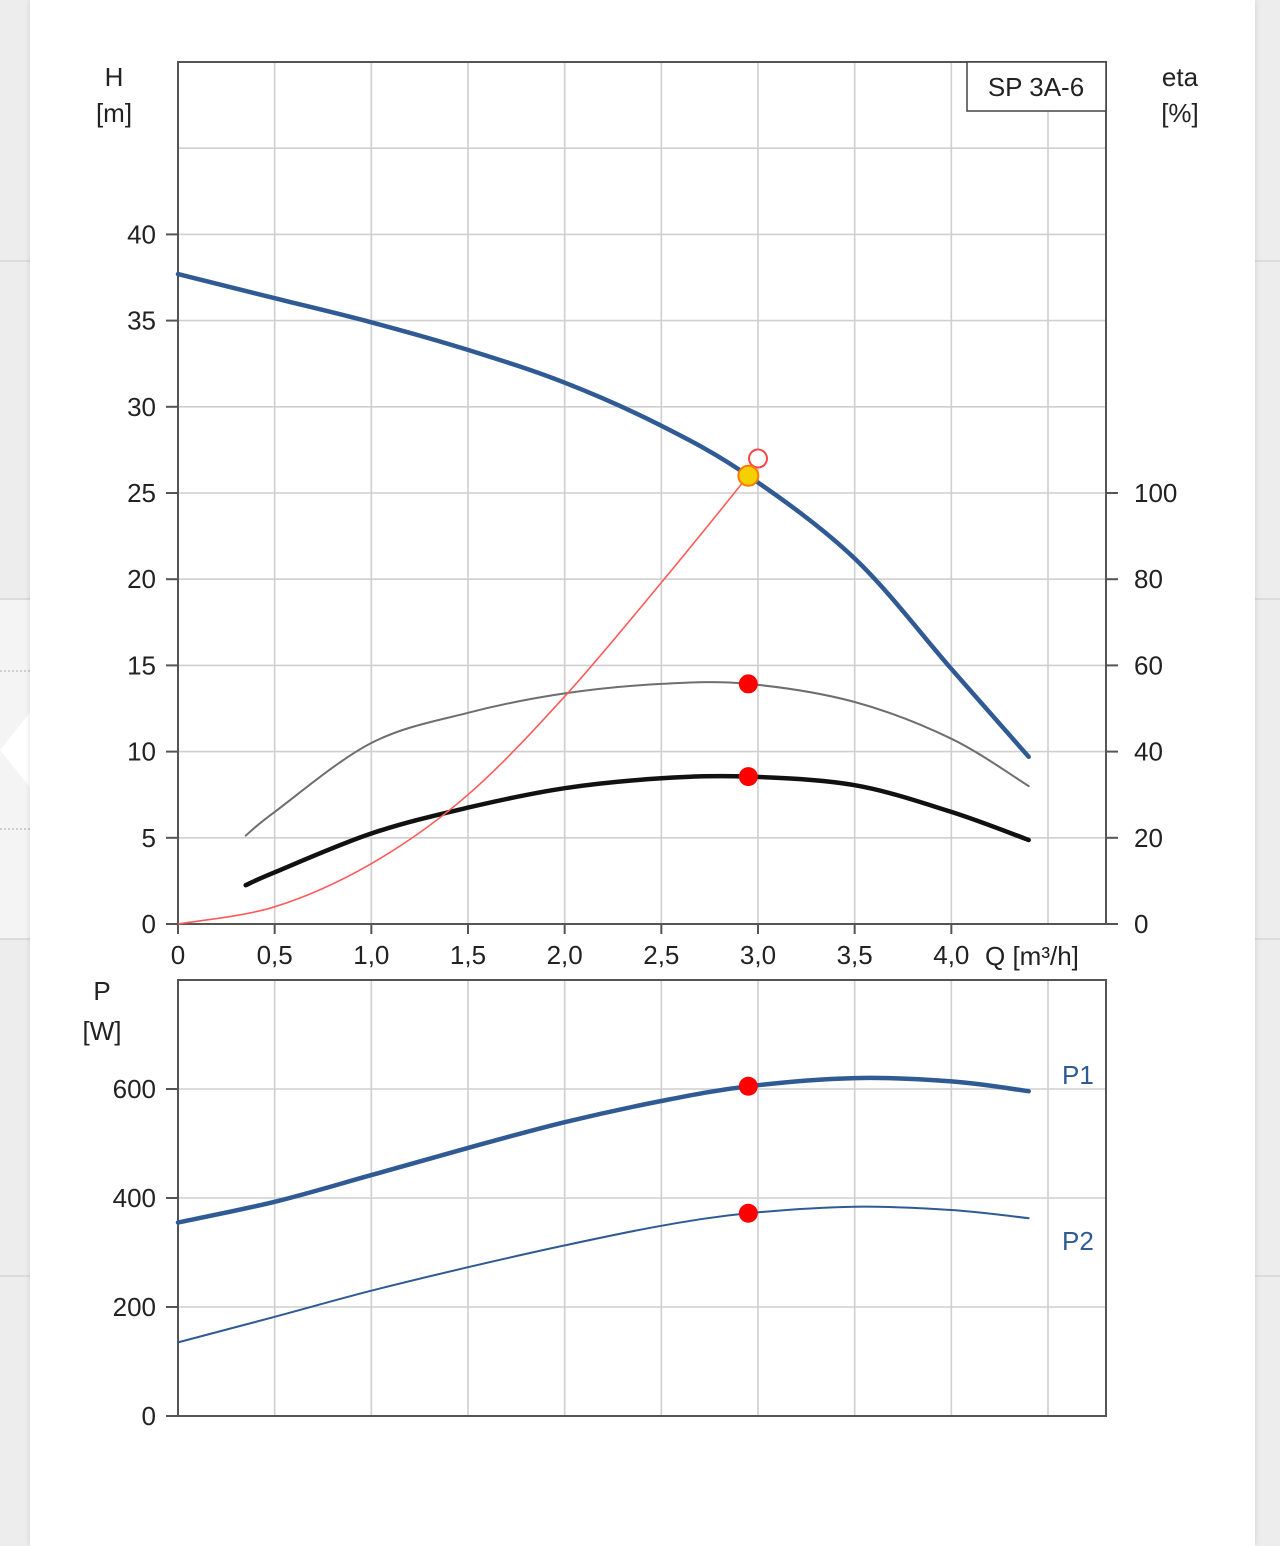 The height and width of the screenshot is (1546, 1280). What do you see at coordinates (748, 777) in the screenshot?
I see `efficiency-point-total` at bounding box center [748, 777].